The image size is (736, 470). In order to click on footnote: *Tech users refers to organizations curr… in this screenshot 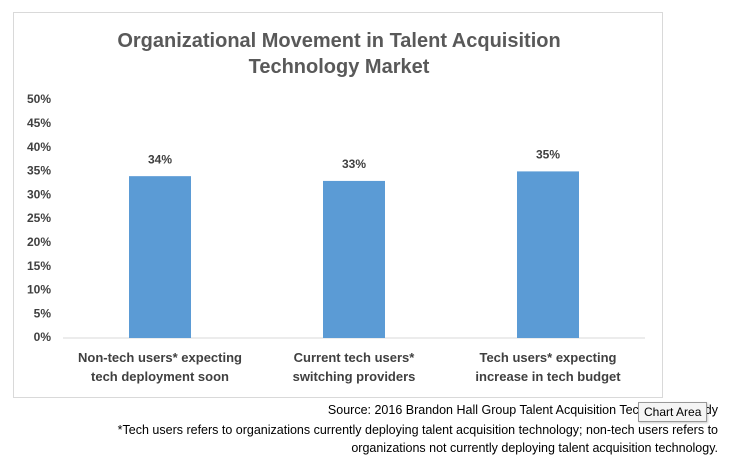, I will do `click(417, 439)`.